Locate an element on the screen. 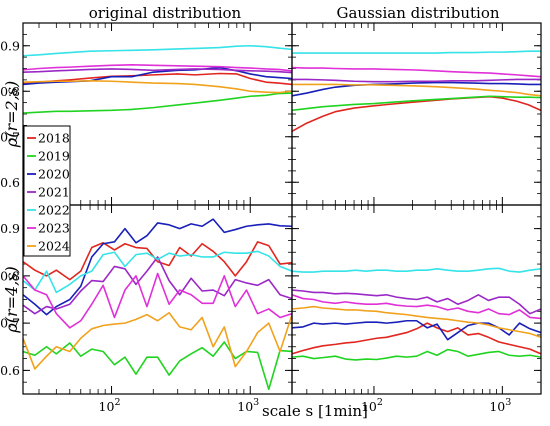 Image resolution: width=550 pixels, height=426 pixels. series-line-bottom-right-2024 is located at coordinates (416, 322).